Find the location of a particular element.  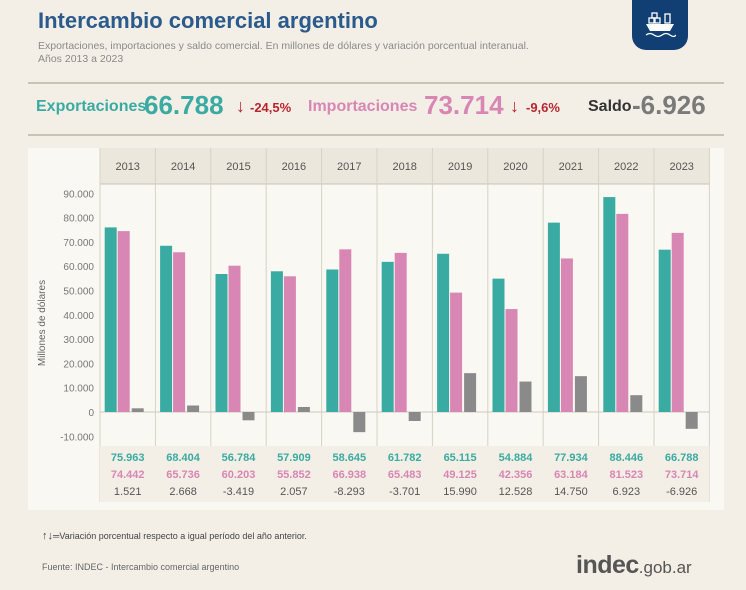

value-label-exportaciones: 56.784 is located at coordinates (239, 458).